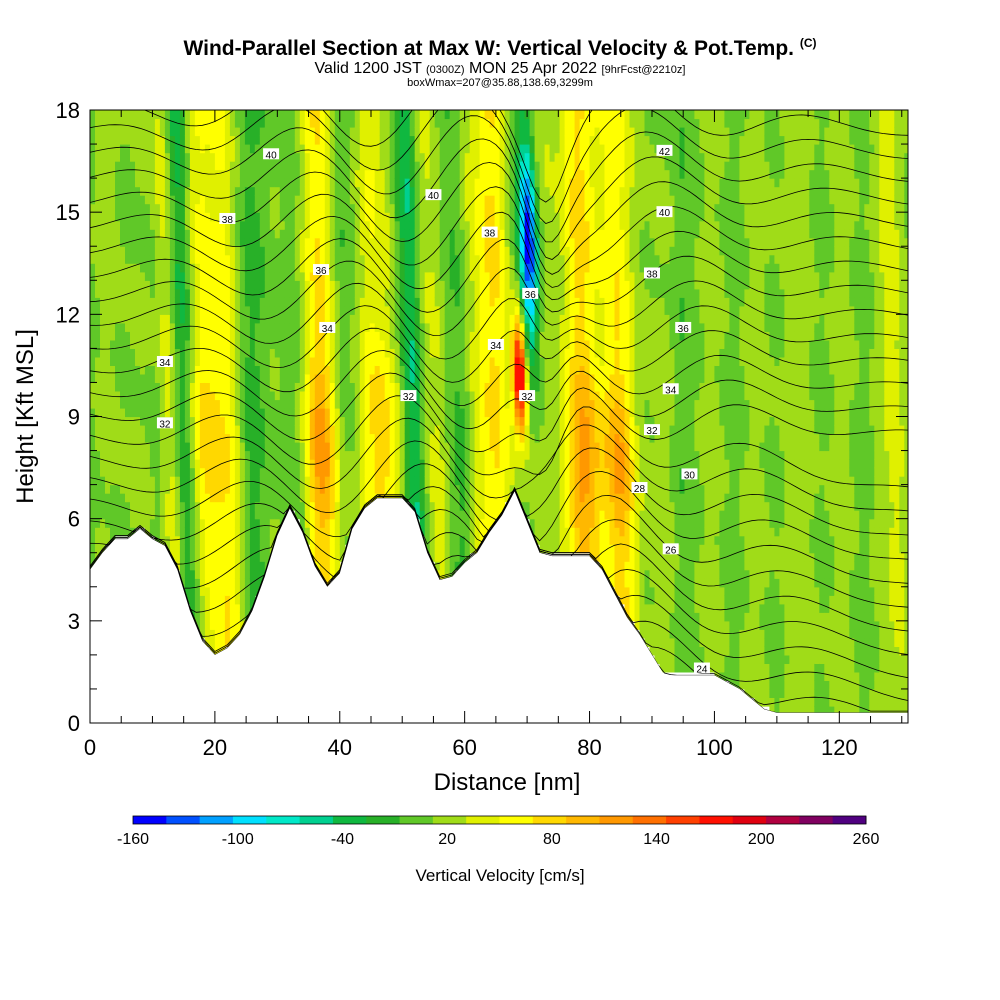  I want to click on forecast-info: [9hrFcst@2210z], so click(643, 70).